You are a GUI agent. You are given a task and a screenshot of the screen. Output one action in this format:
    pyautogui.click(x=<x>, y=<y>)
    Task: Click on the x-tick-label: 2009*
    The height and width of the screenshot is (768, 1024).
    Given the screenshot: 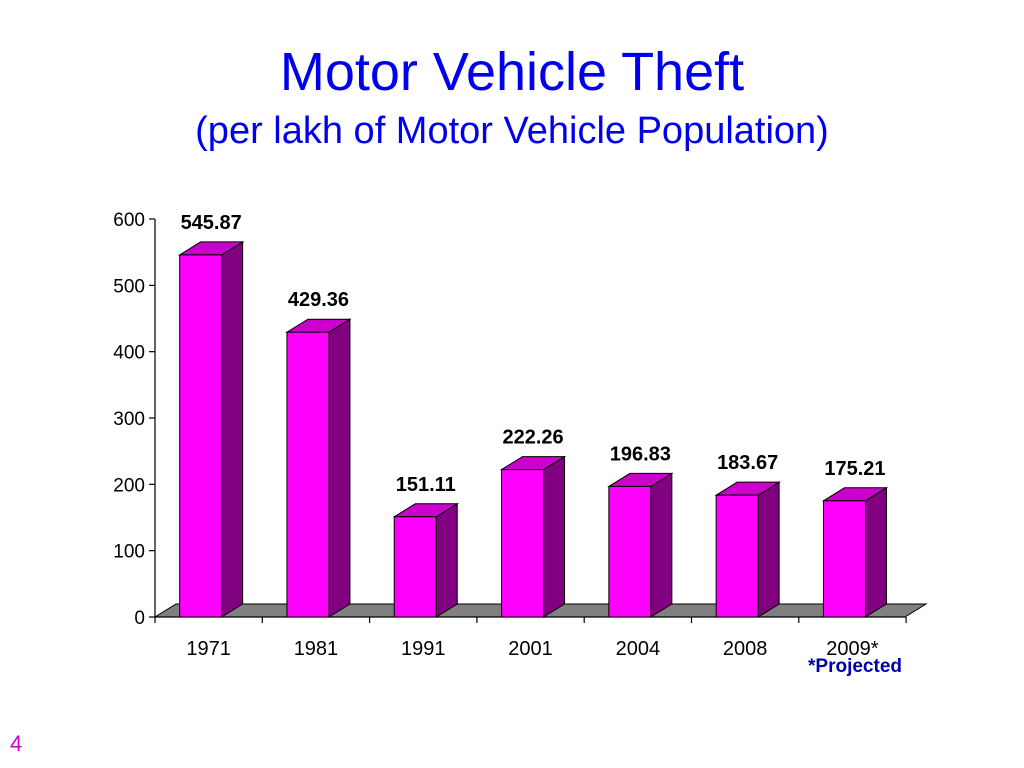 What is the action you would take?
    pyautogui.click(x=852, y=649)
    